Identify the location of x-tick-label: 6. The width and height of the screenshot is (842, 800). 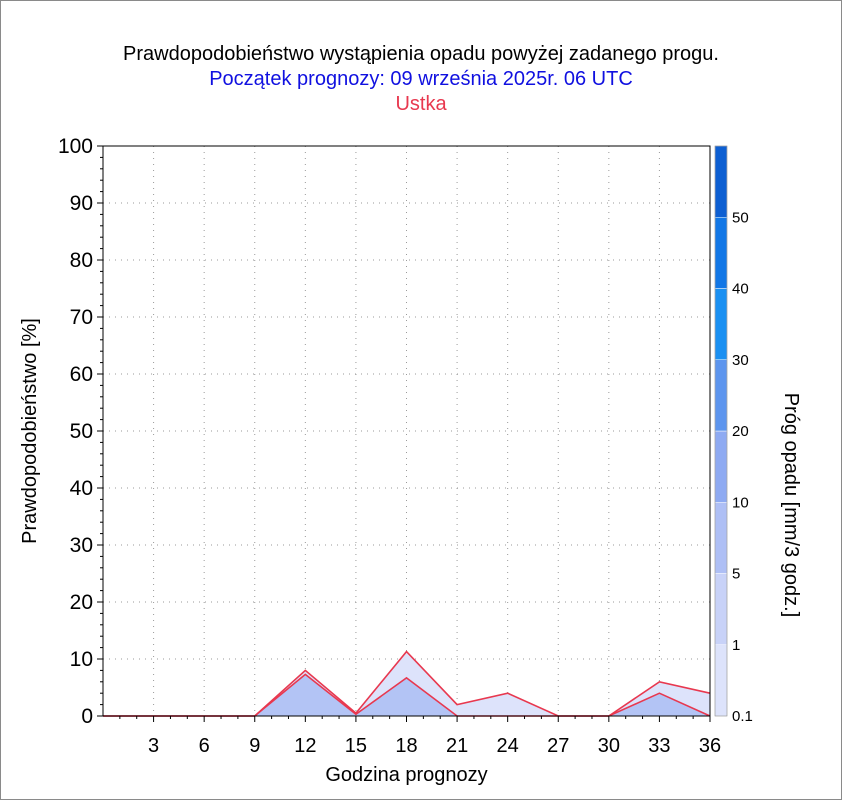
(204, 746).